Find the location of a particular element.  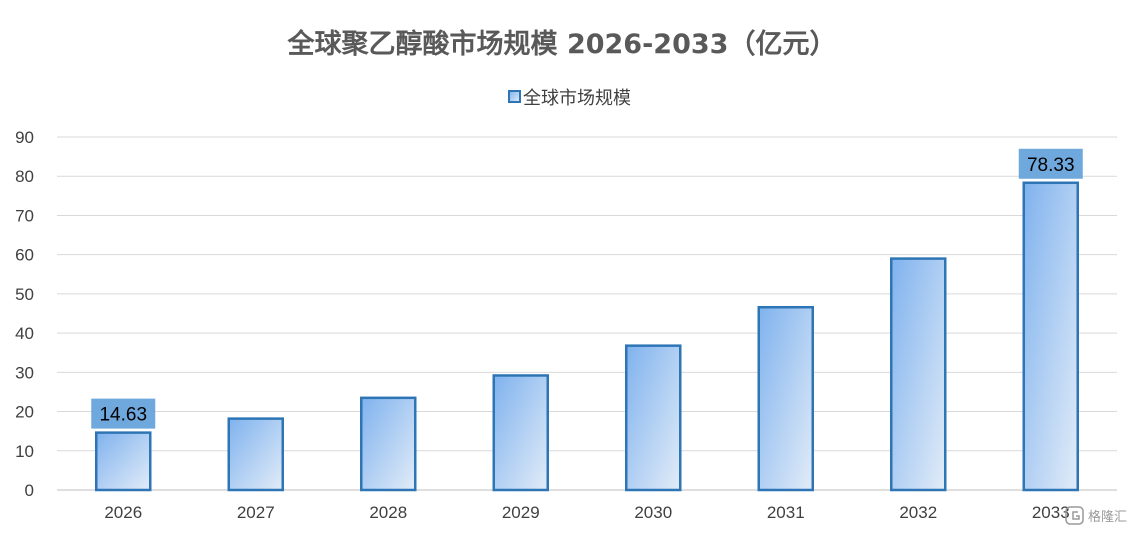

x-tick-label: 2031 is located at coordinates (786, 512).